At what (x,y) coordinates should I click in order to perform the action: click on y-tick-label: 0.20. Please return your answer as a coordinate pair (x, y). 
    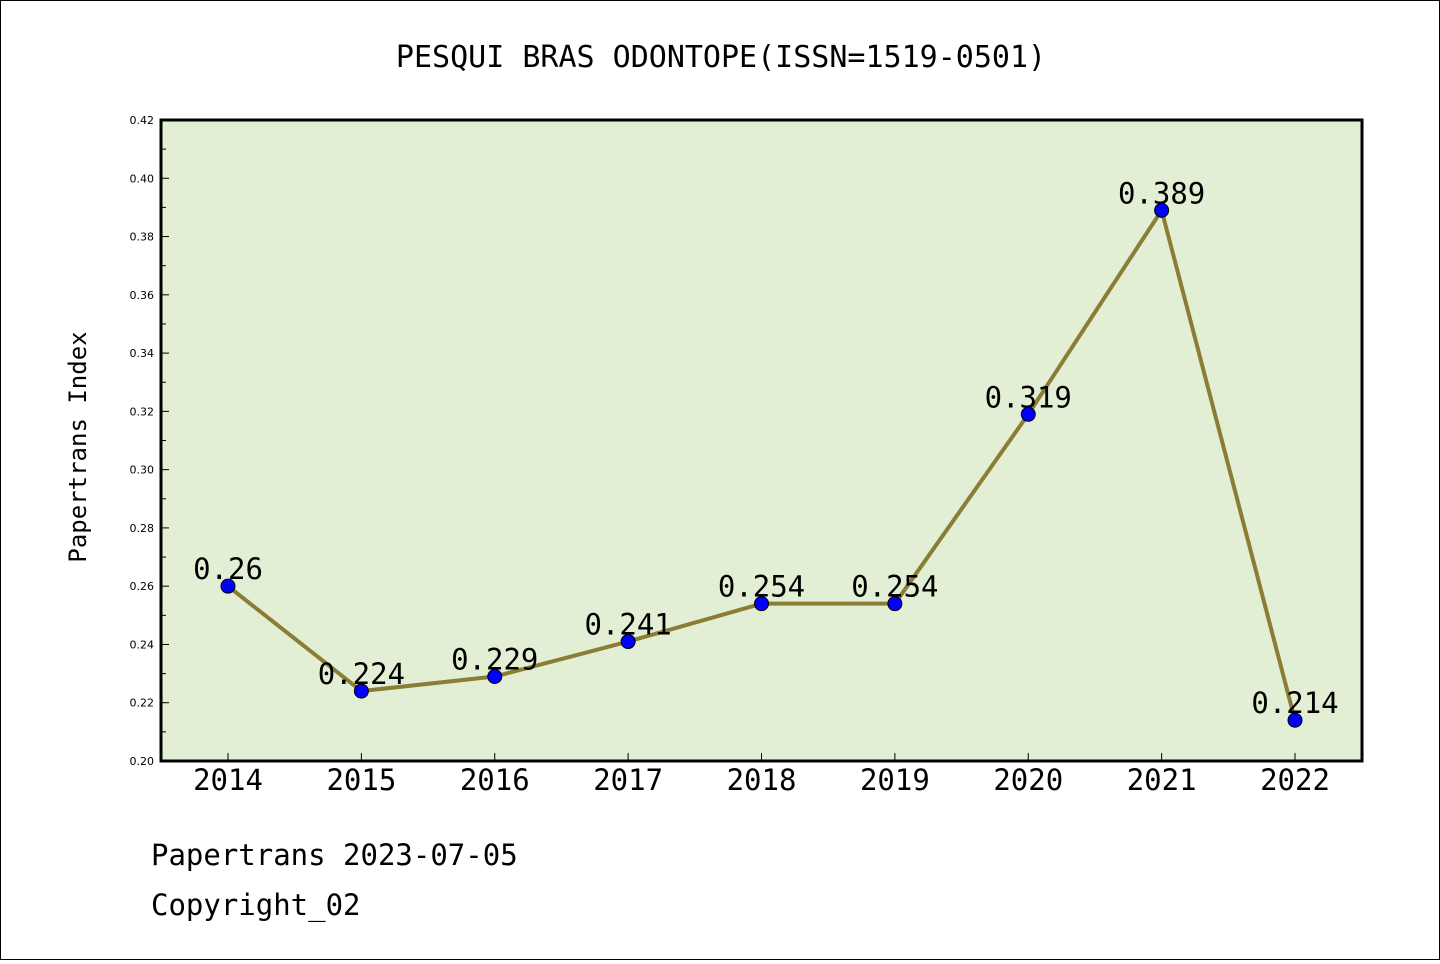
    Looking at the image, I should click on (142, 761).